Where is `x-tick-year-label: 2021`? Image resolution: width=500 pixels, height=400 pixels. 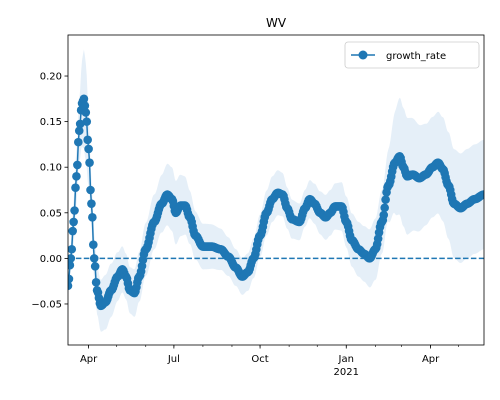 x-tick-year-label: 2021 is located at coordinates (346, 372).